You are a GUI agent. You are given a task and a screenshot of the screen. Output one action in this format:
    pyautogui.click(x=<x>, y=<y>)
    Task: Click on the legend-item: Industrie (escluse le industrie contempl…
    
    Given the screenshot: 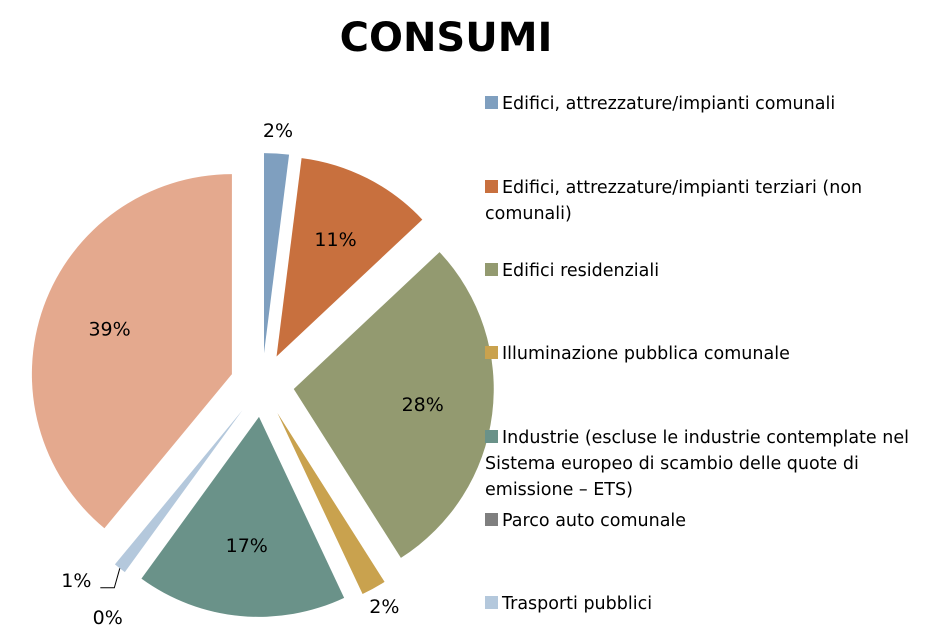 What is the action you would take?
    pyautogui.click(x=712, y=464)
    